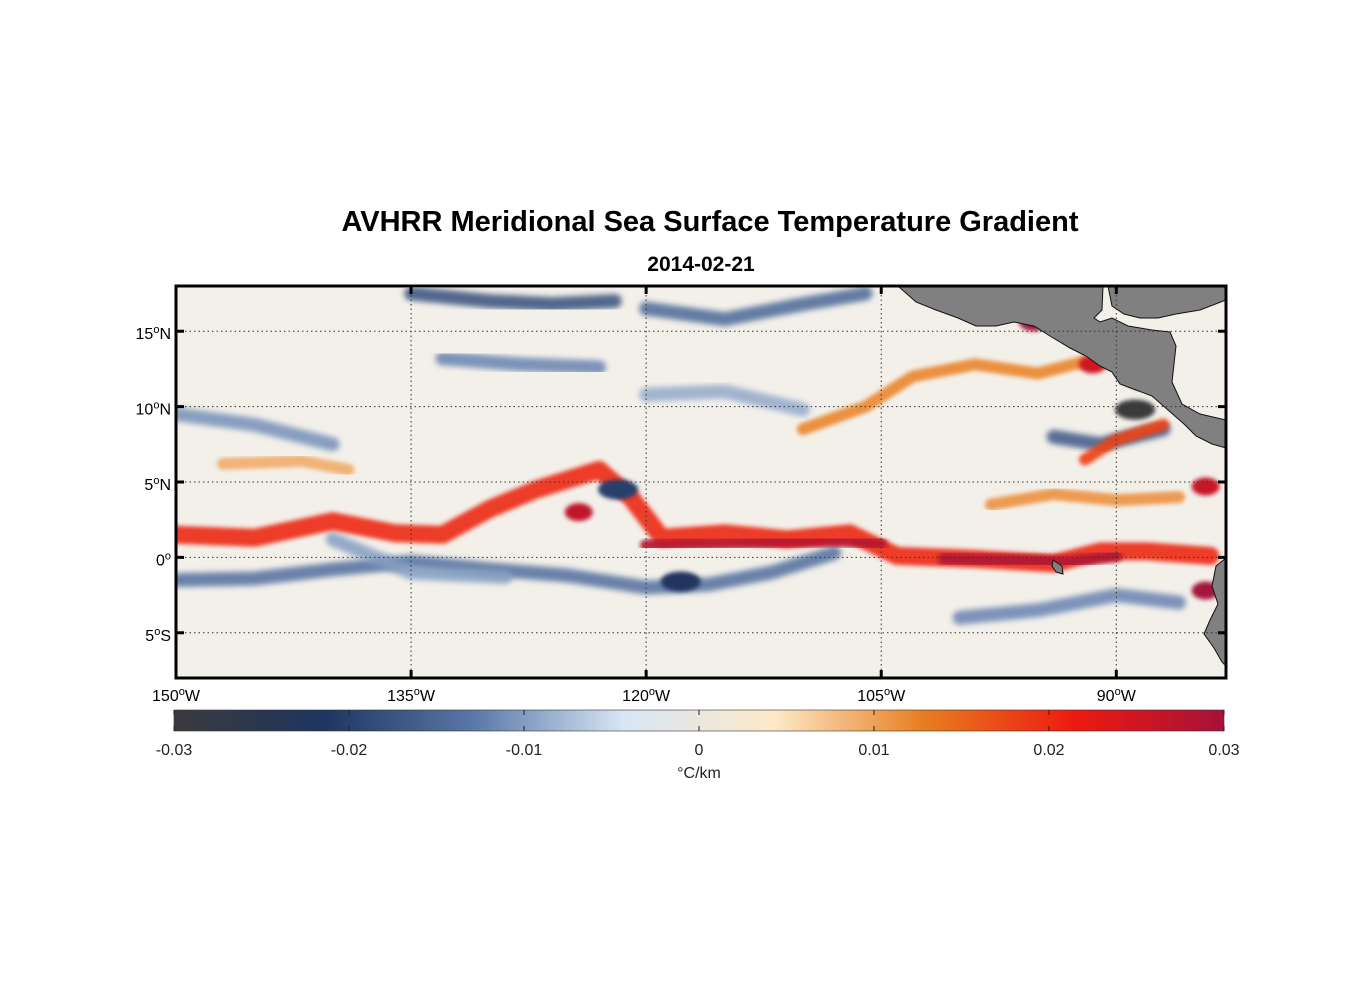 The width and height of the screenshot is (1356, 1000). Describe the element at coordinates (1214, 612) in the screenshot. I see `land-south-america` at that location.